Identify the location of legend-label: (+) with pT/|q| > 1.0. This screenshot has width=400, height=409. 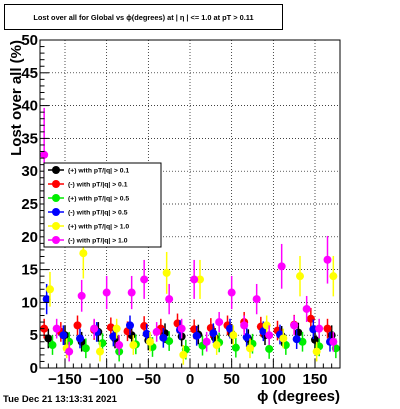
(98, 227).